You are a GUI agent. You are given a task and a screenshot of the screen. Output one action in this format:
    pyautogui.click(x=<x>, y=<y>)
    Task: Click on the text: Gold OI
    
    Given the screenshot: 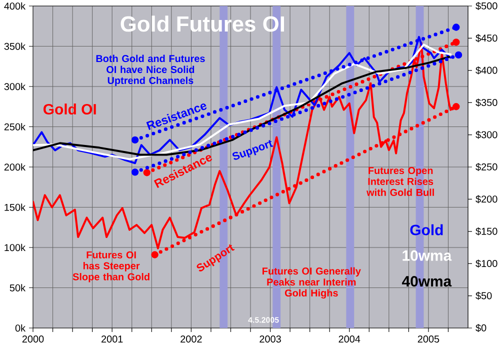 What is the action you would take?
    pyautogui.click(x=70, y=109)
    